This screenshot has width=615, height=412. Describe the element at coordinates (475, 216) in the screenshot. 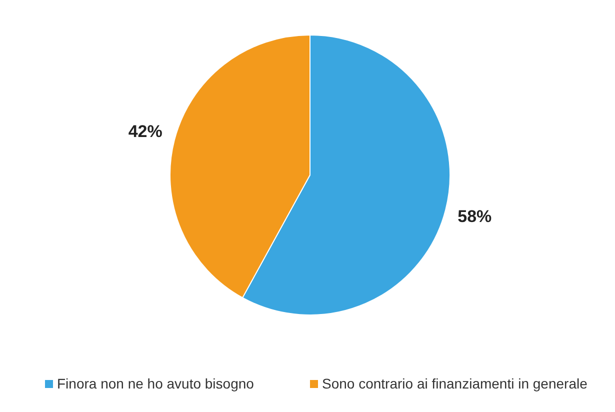

I see `data-label: 58%` at that location.